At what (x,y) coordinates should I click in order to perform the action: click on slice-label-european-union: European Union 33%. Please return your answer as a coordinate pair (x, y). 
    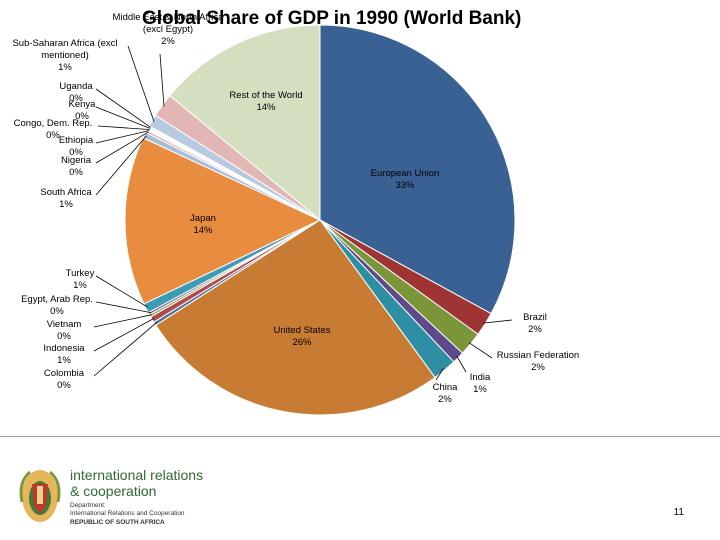
    Looking at the image, I should click on (405, 179).